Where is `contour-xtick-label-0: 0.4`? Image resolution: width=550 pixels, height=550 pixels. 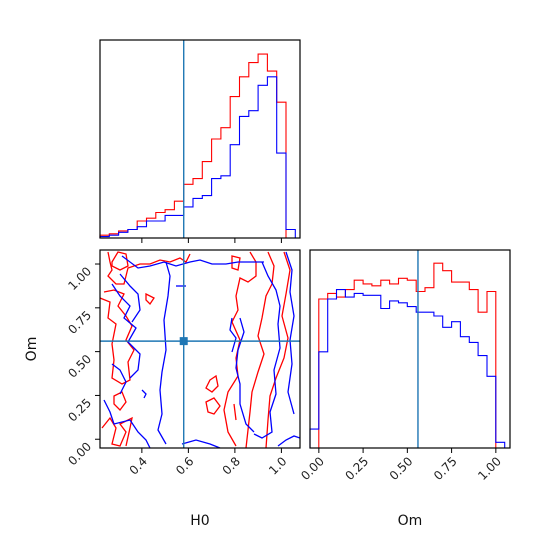 contour-xtick-label-0: 0.4 is located at coordinates (138, 465).